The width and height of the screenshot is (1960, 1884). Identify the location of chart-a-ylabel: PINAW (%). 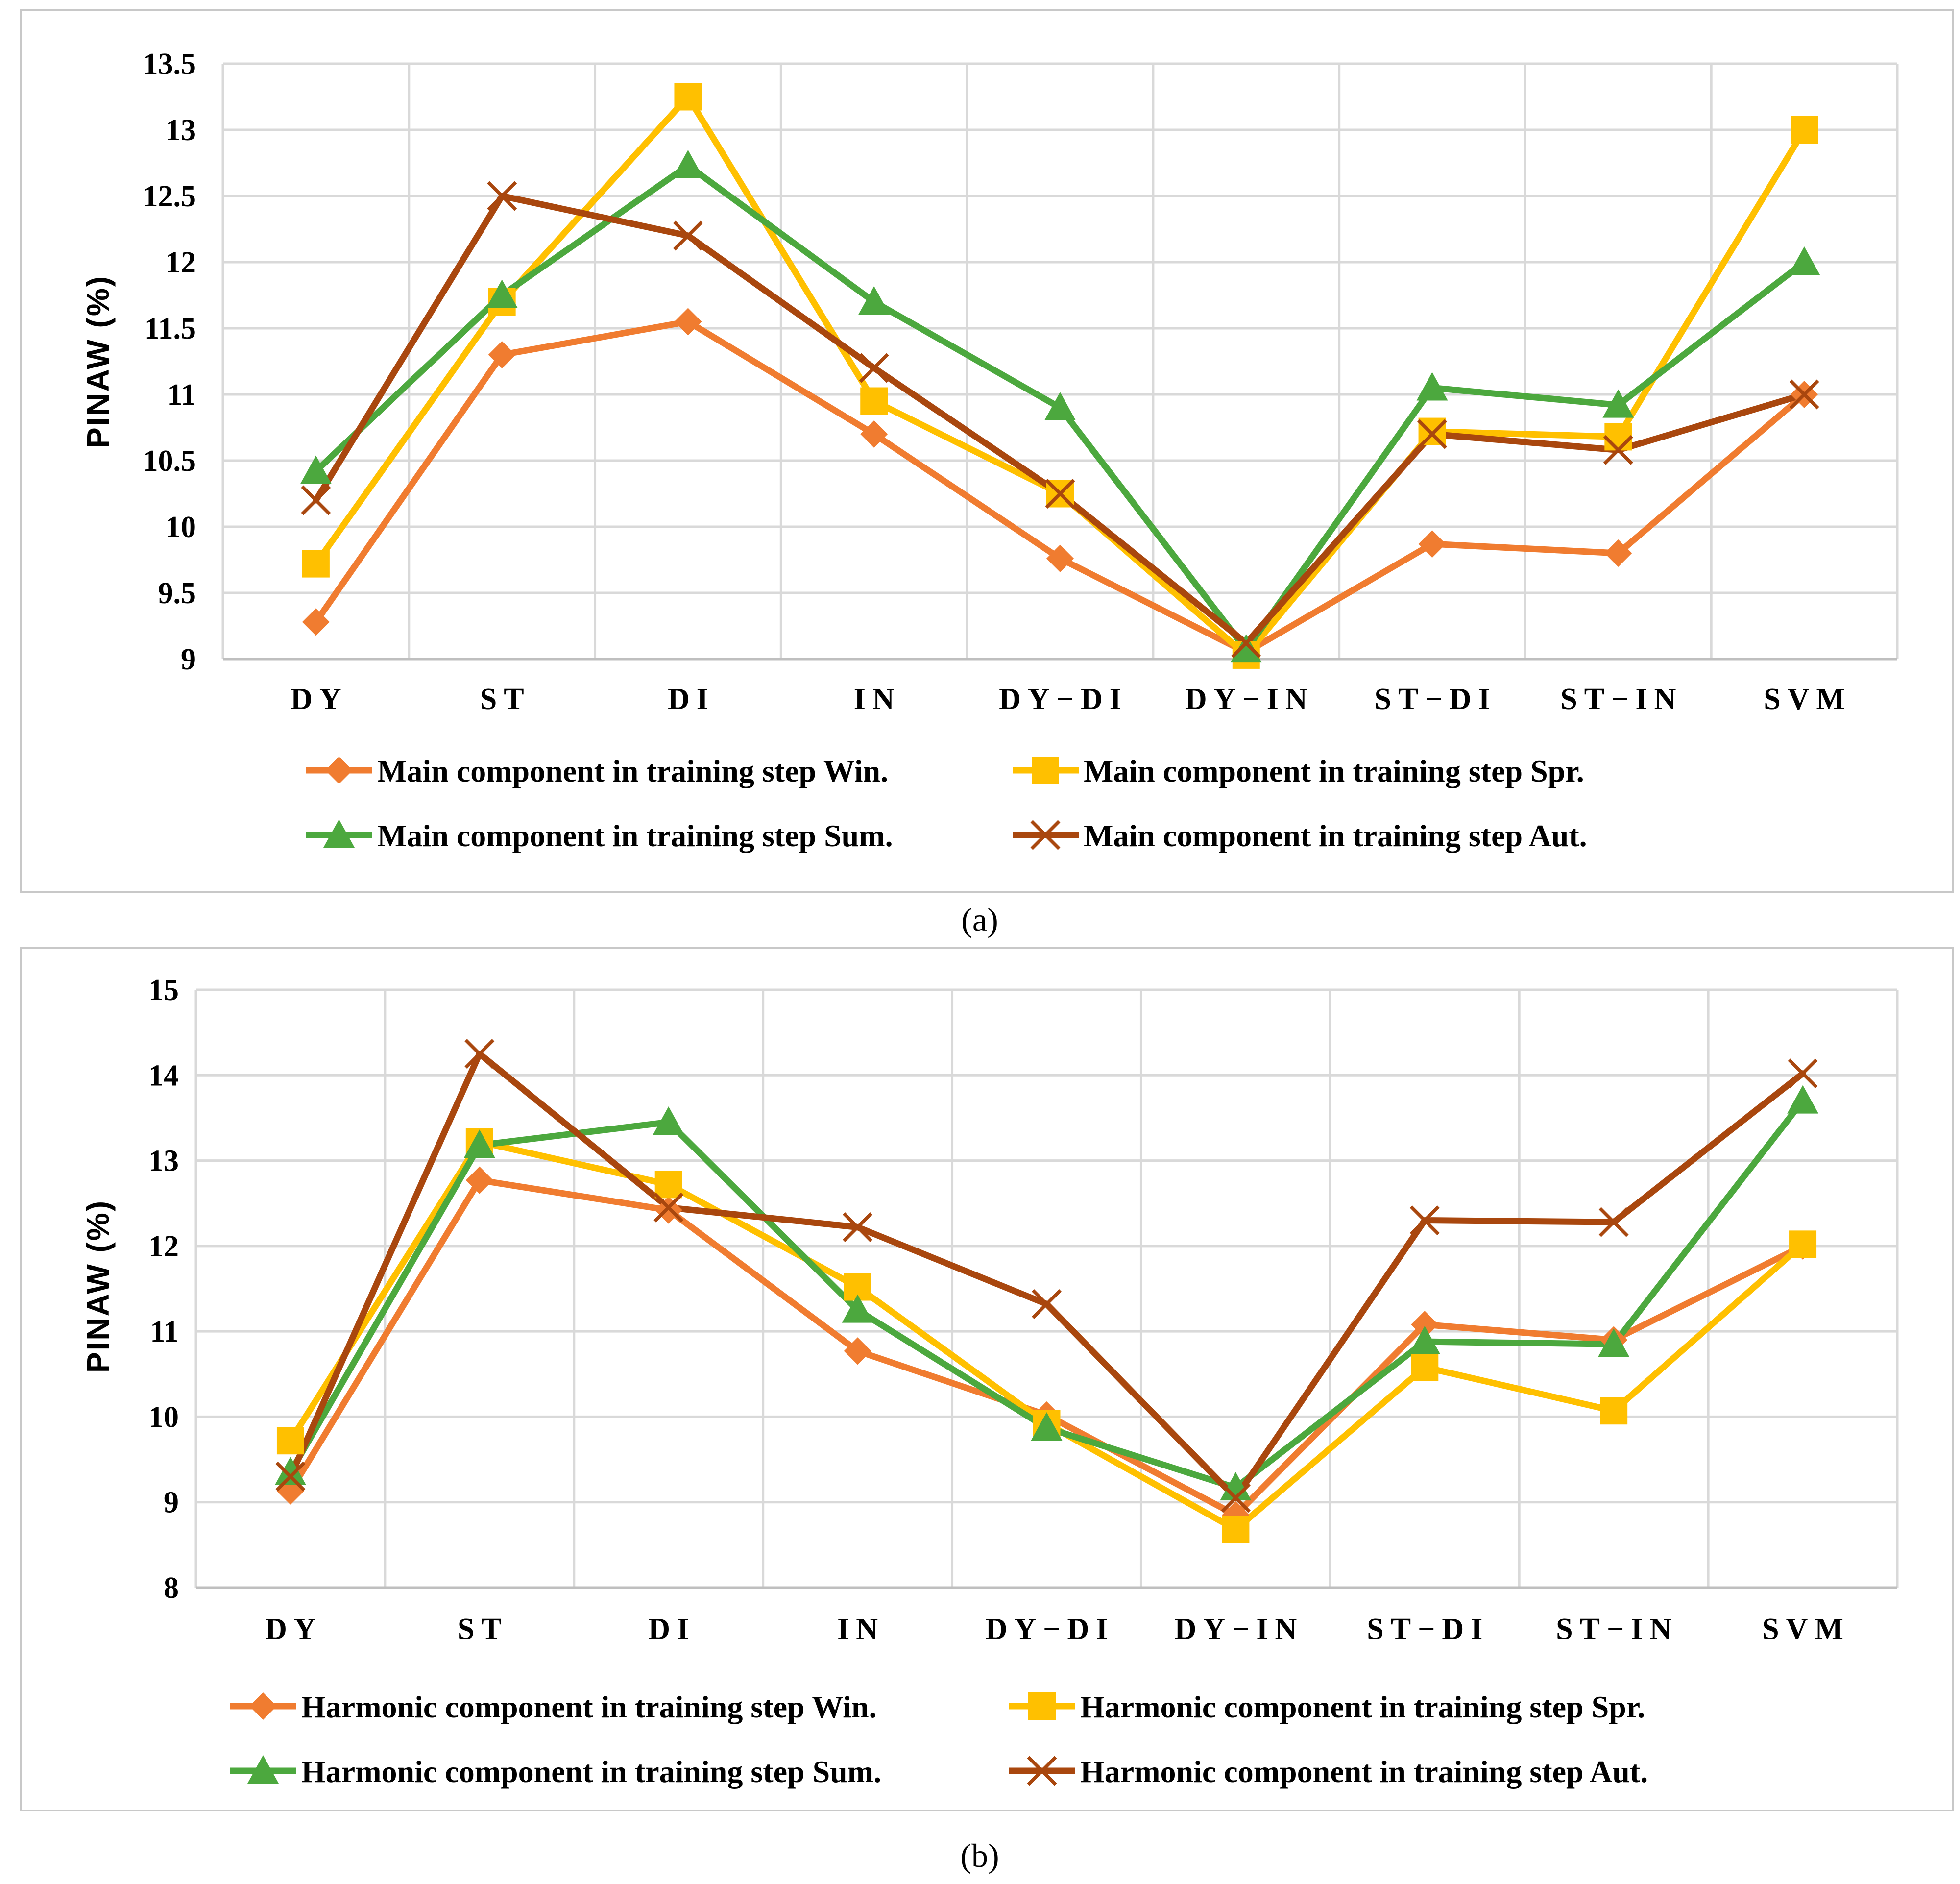
(98, 361).